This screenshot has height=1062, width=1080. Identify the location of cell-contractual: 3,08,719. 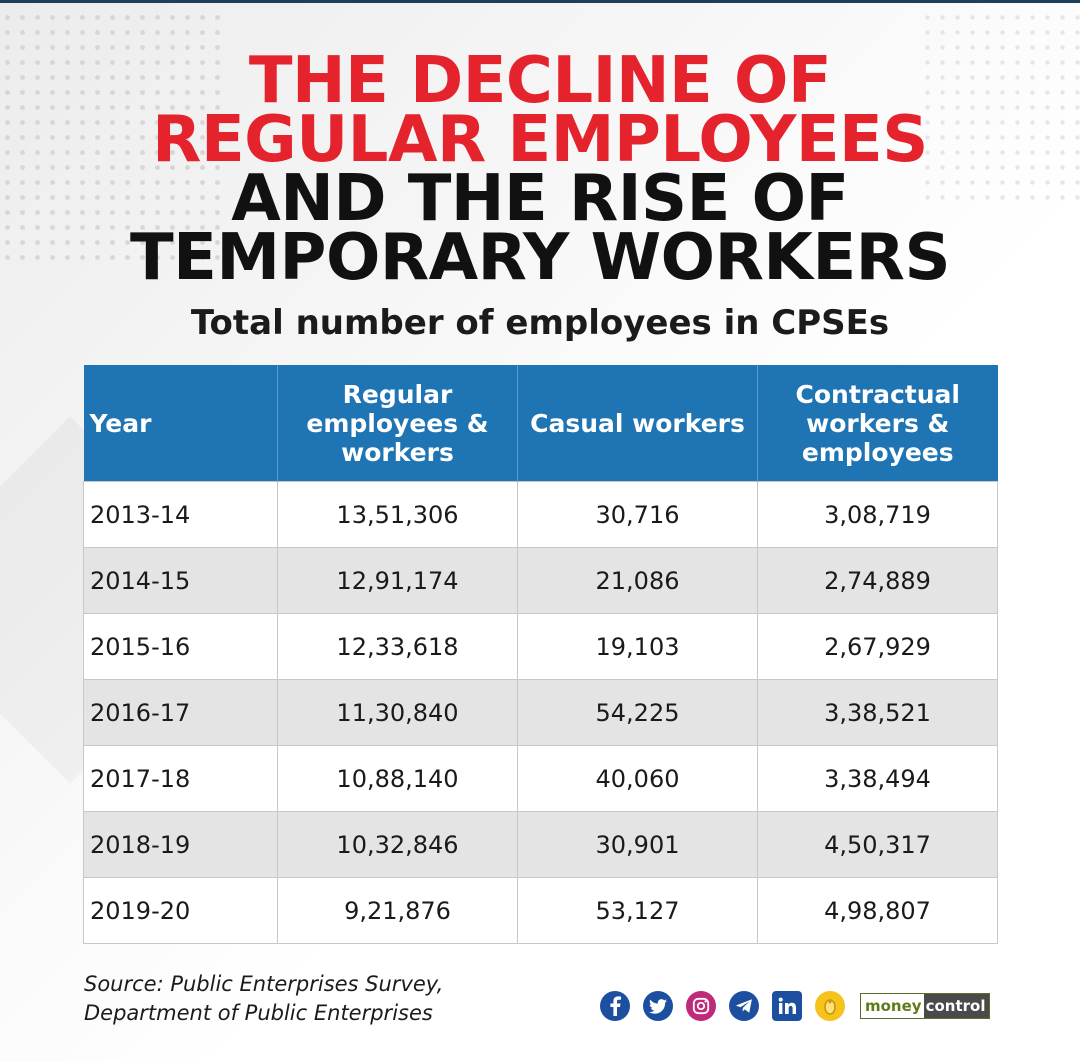
(877, 514).